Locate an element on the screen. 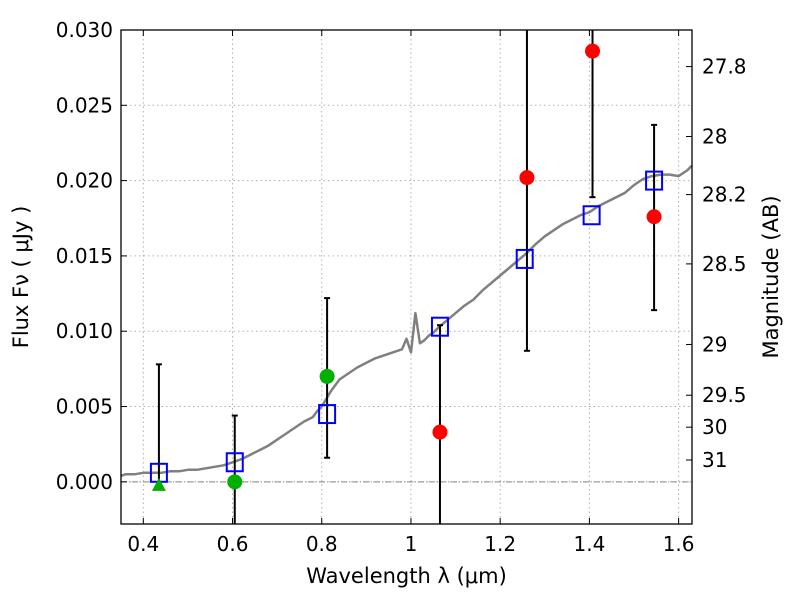 This screenshot has width=800, height=600. y-axis-label: Flux Fν ( μJy ) is located at coordinates (21, 277).